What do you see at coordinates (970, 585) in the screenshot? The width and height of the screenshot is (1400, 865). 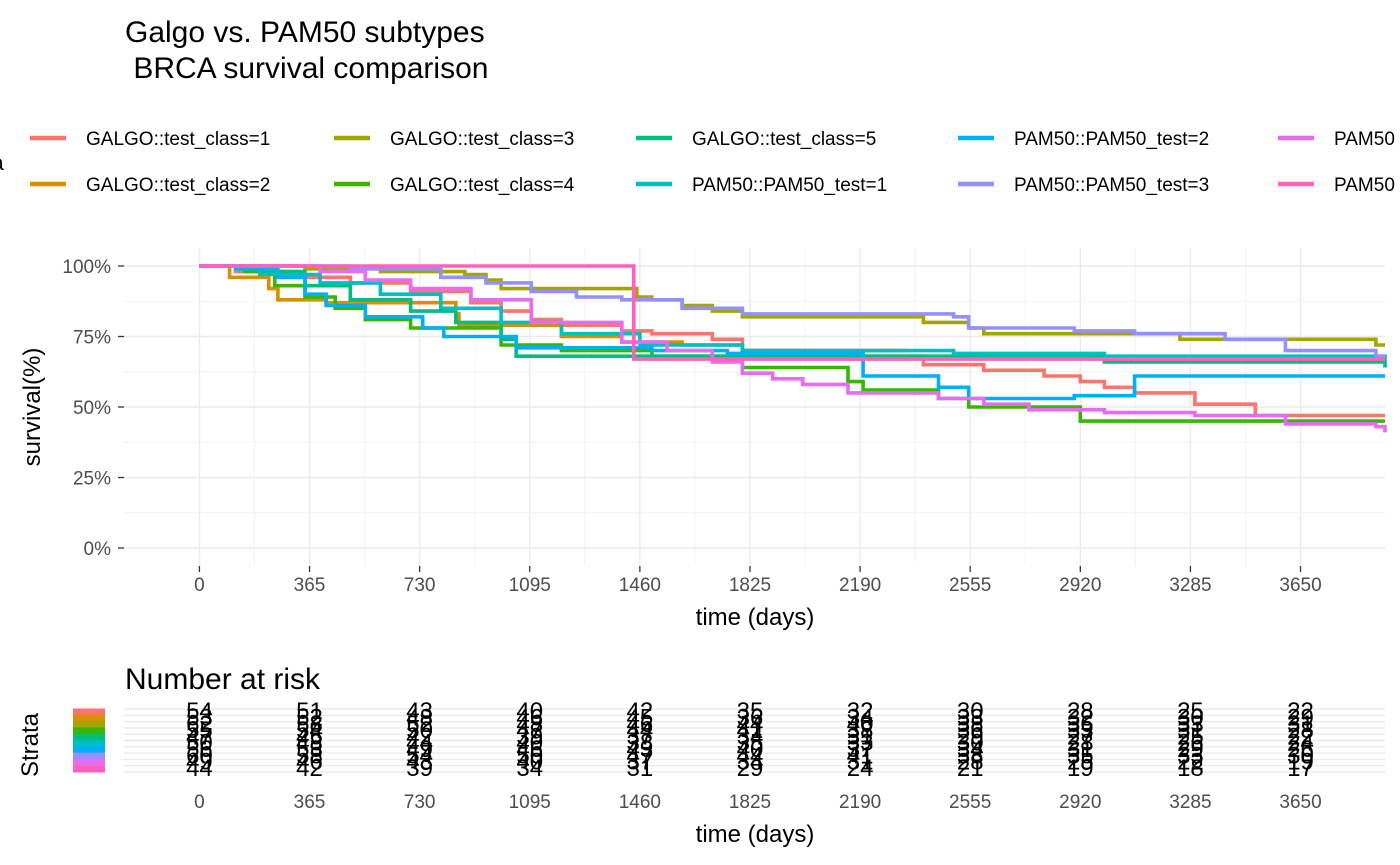 I see `x-tick-label: 2555` at bounding box center [970, 585].